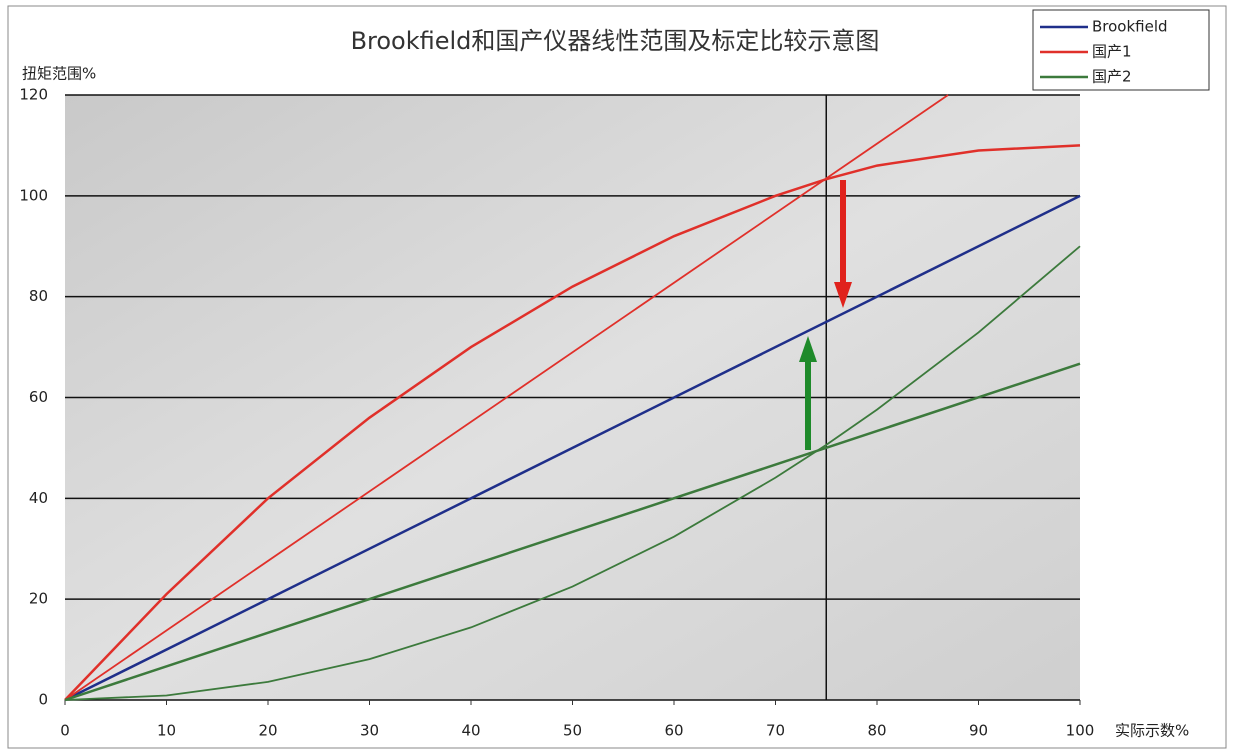  I want to click on x-tick-label: 30, so click(369, 731).